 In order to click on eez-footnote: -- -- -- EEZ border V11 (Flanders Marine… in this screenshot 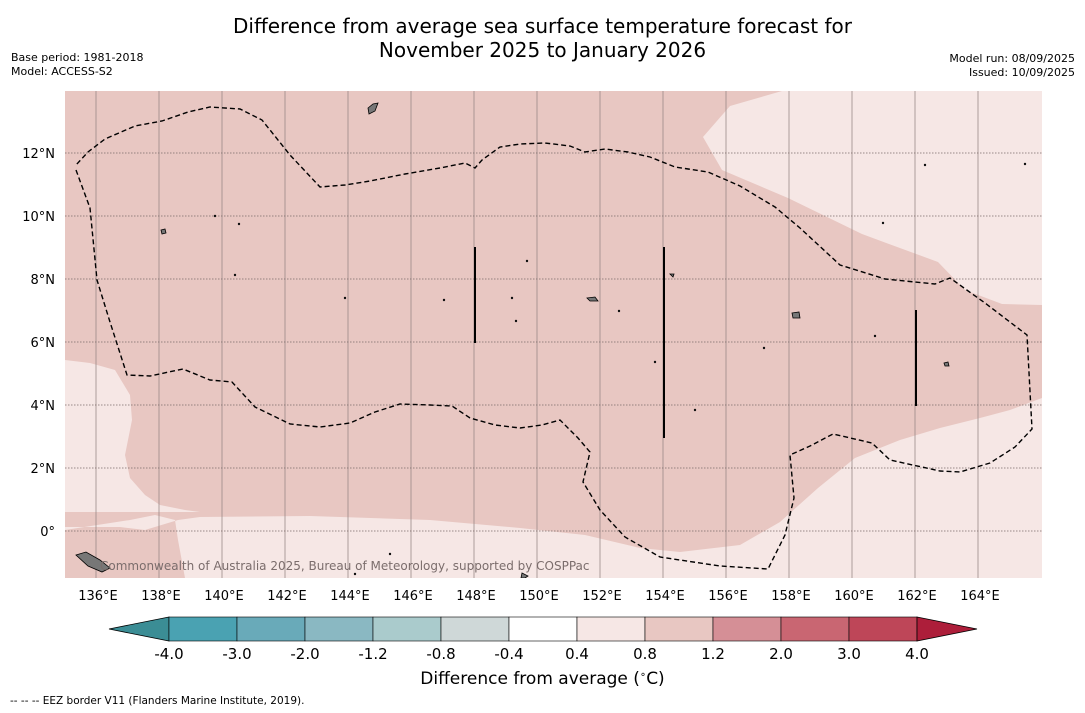, I will do `click(157, 701)`.